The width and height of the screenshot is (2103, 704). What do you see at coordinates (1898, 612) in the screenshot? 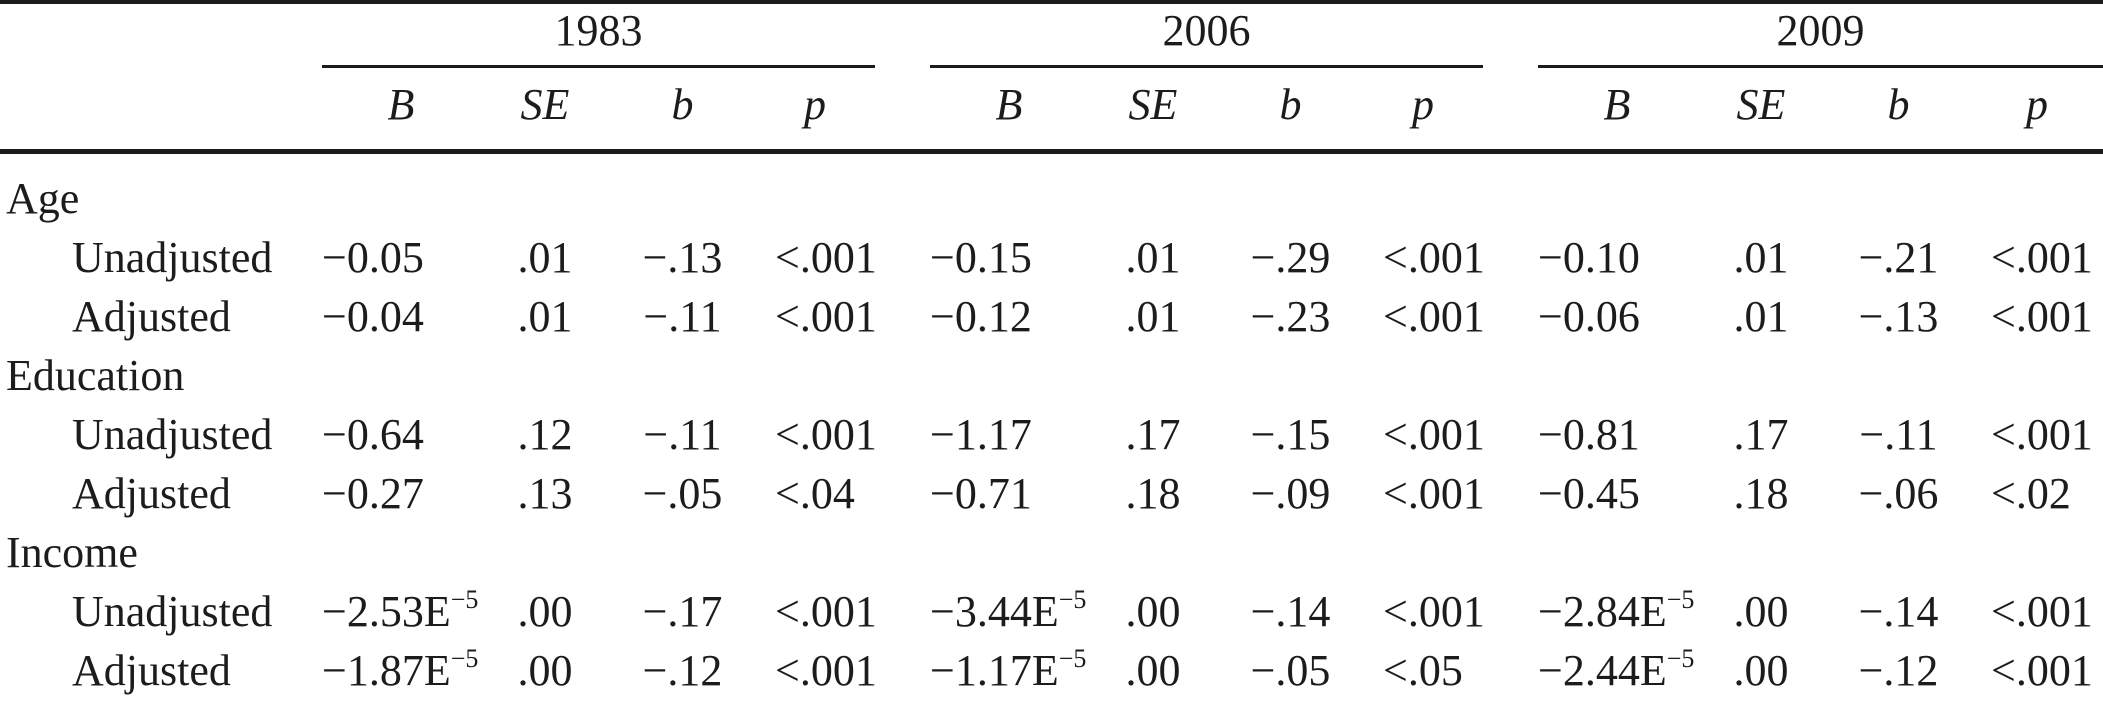
I see `cell-2009-b: −.14` at bounding box center [1898, 612].